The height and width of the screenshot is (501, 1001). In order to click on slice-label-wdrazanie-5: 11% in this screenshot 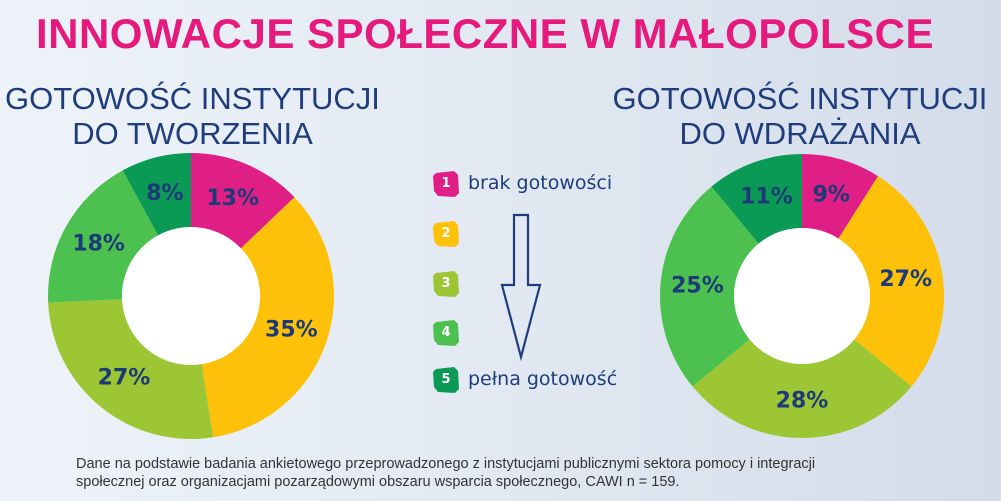, I will do `click(766, 197)`.